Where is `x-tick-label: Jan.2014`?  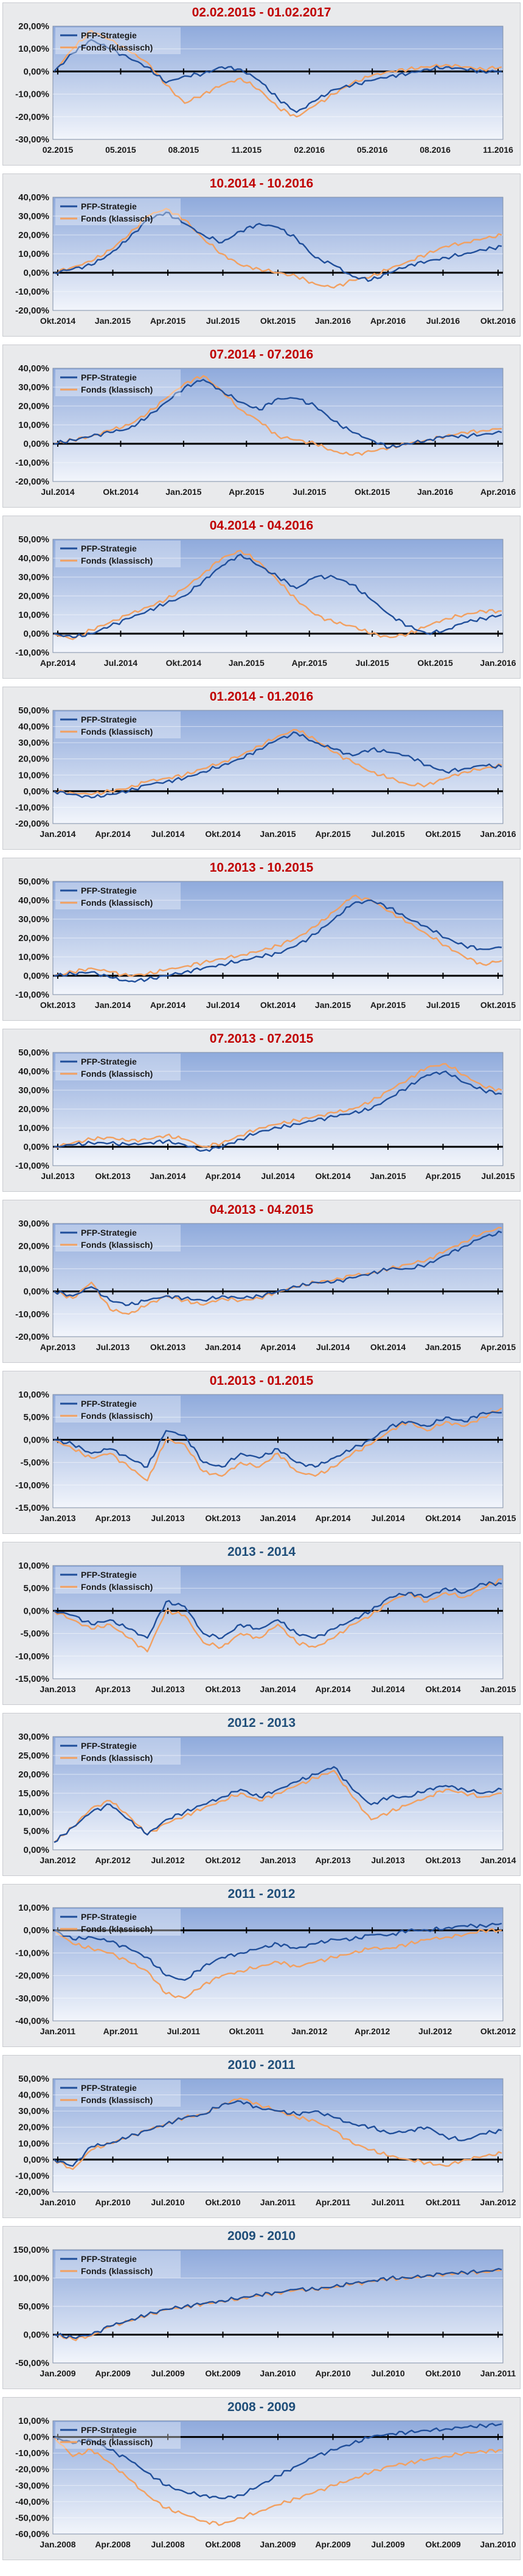 x-tick-label: Jan.2014 is located at coordinates (278, 1689).